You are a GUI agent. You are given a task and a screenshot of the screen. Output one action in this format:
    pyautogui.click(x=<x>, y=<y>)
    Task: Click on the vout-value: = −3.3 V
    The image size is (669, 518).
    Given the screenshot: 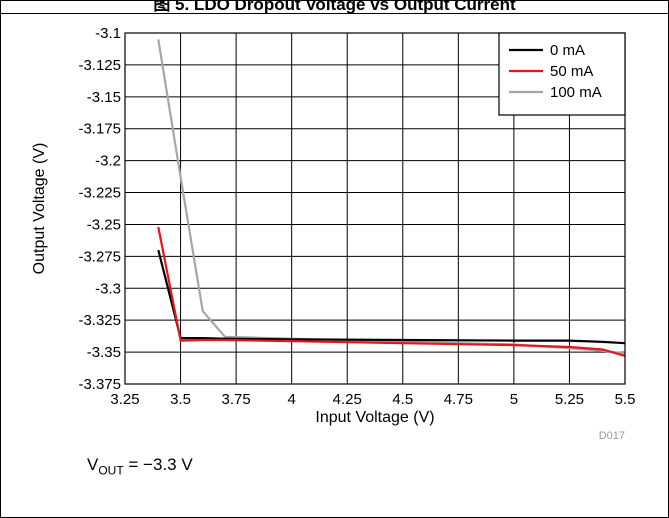 What is the action you would take?
    pyautogui.click(x=158, y=464)
    